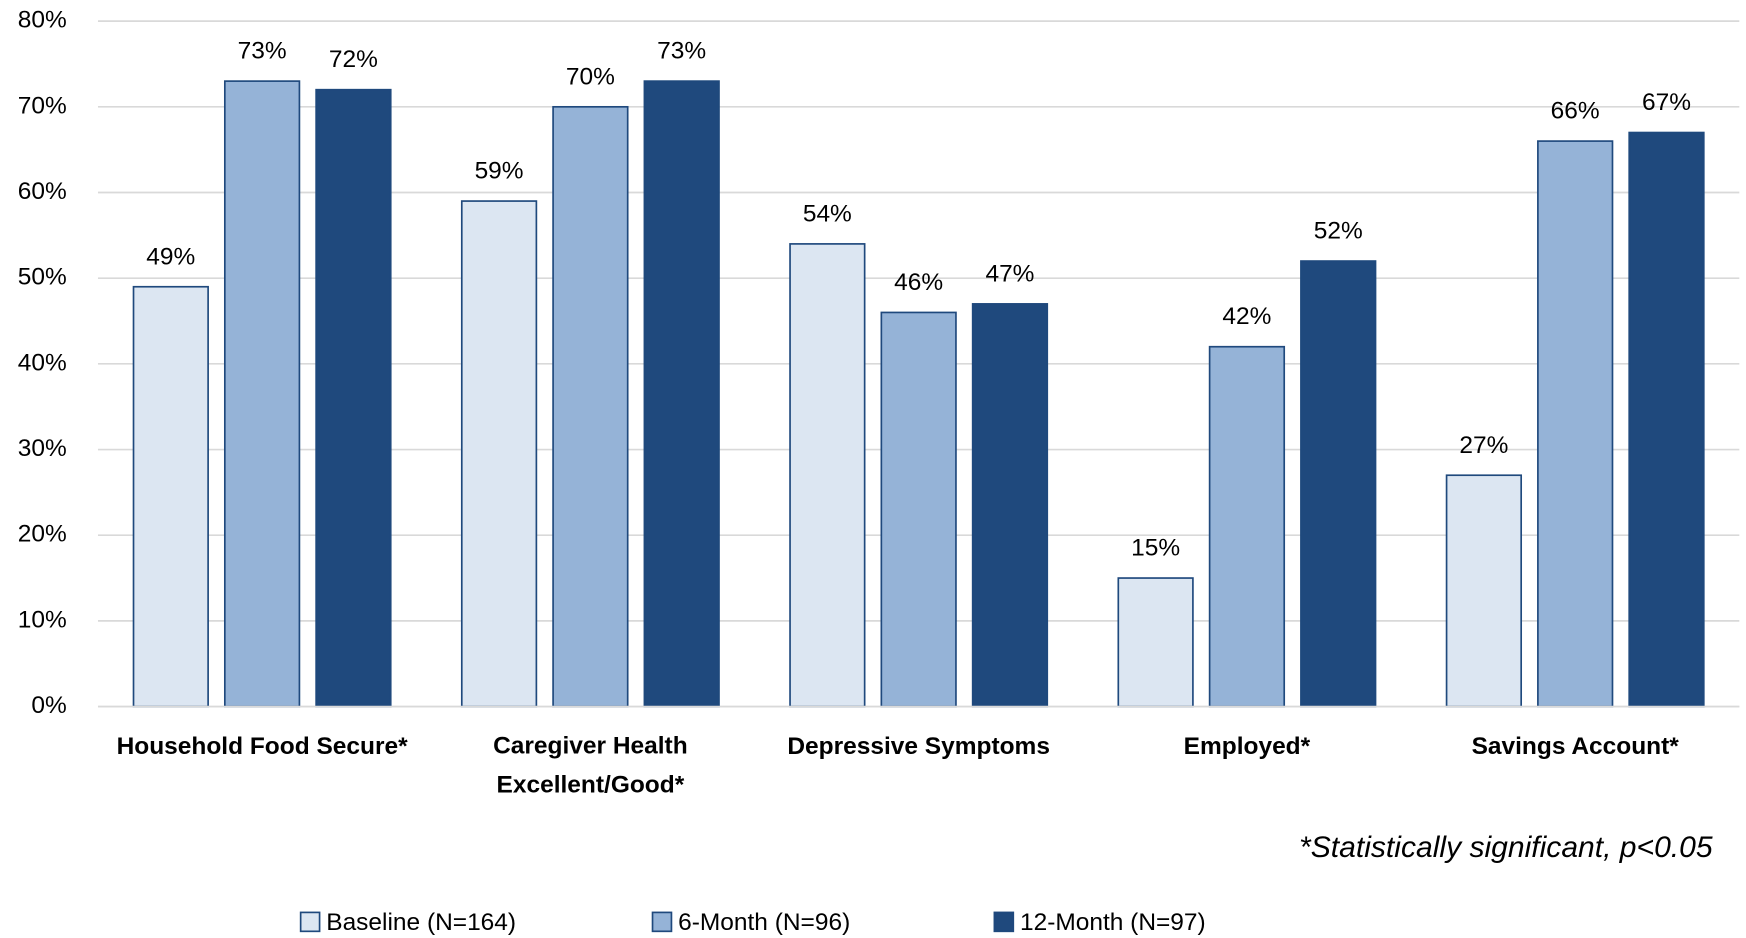 The width and height of the screenshot is (1746, 938). What do you see at coordinates (918, 282) in the screenshot?
I see `data-label: 46%` at bounding box center [918, 282].